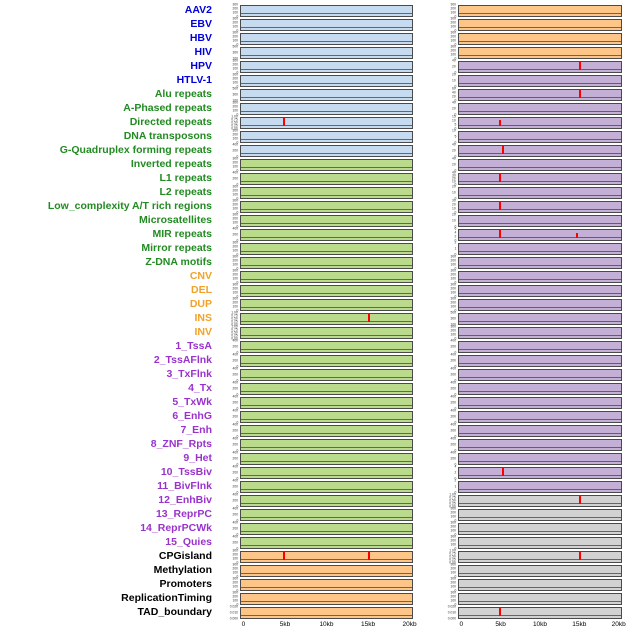 This screenshot has width=630, height=630. I want to click on axis-spacer, so click(435, 625).